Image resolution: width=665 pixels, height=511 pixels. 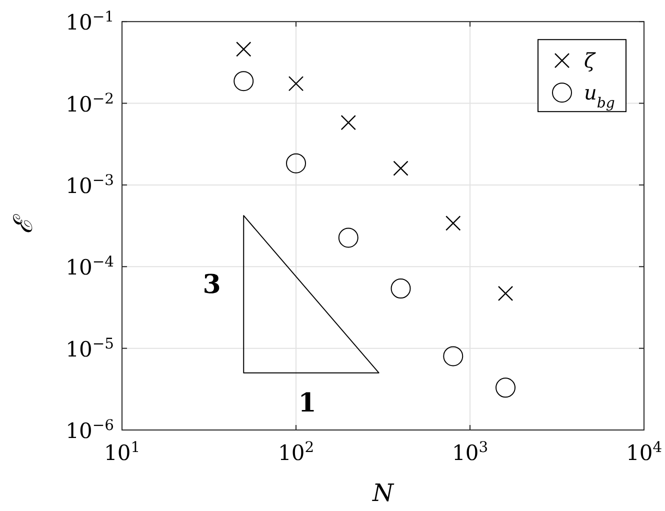 What do you see at coordinates (90, 184) in the screenshot?
I see `y-tick-label: 10$^{−3}$` at bounding box center [90, 184].